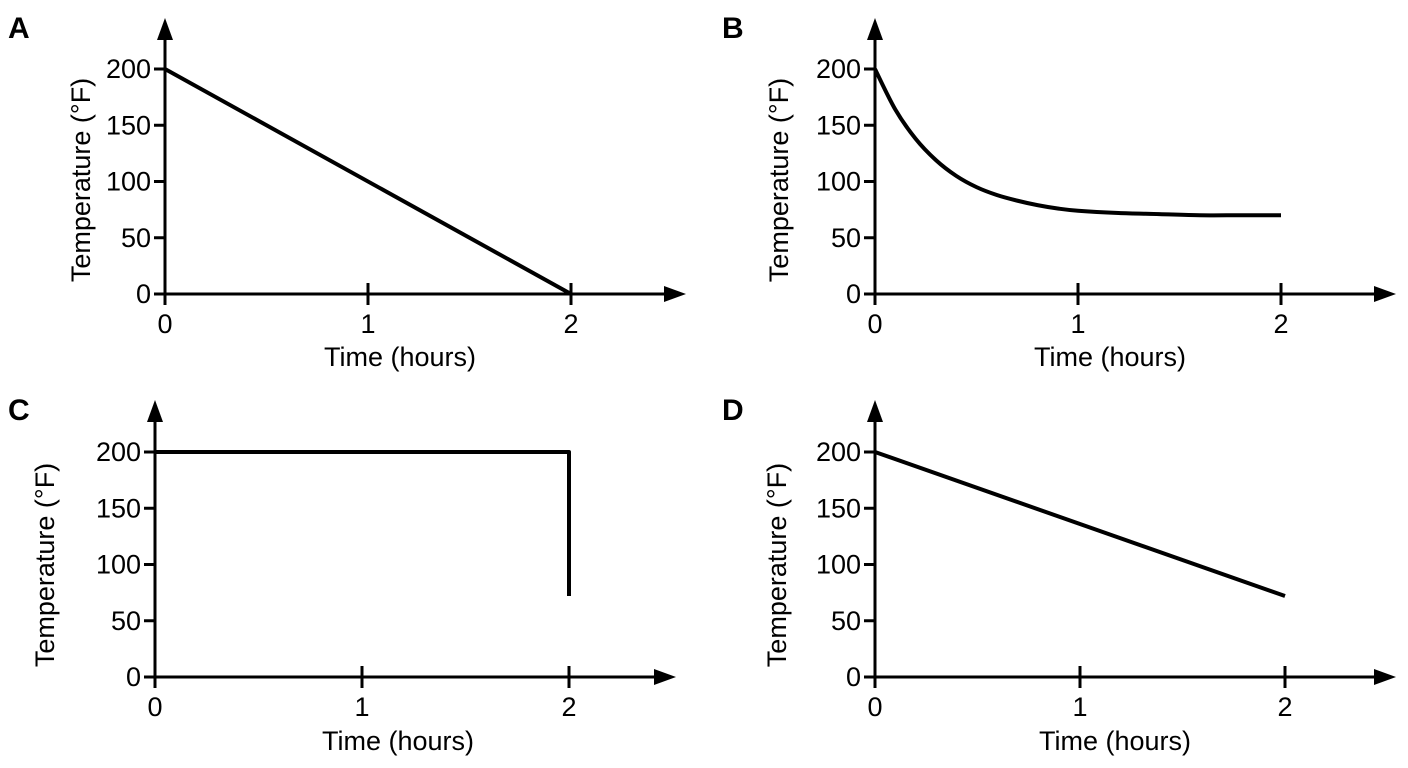  What do you see at coordinates (19, 28) in the screenshot?
I see `panel-letter-a: A` at bounding box center [19, 28].